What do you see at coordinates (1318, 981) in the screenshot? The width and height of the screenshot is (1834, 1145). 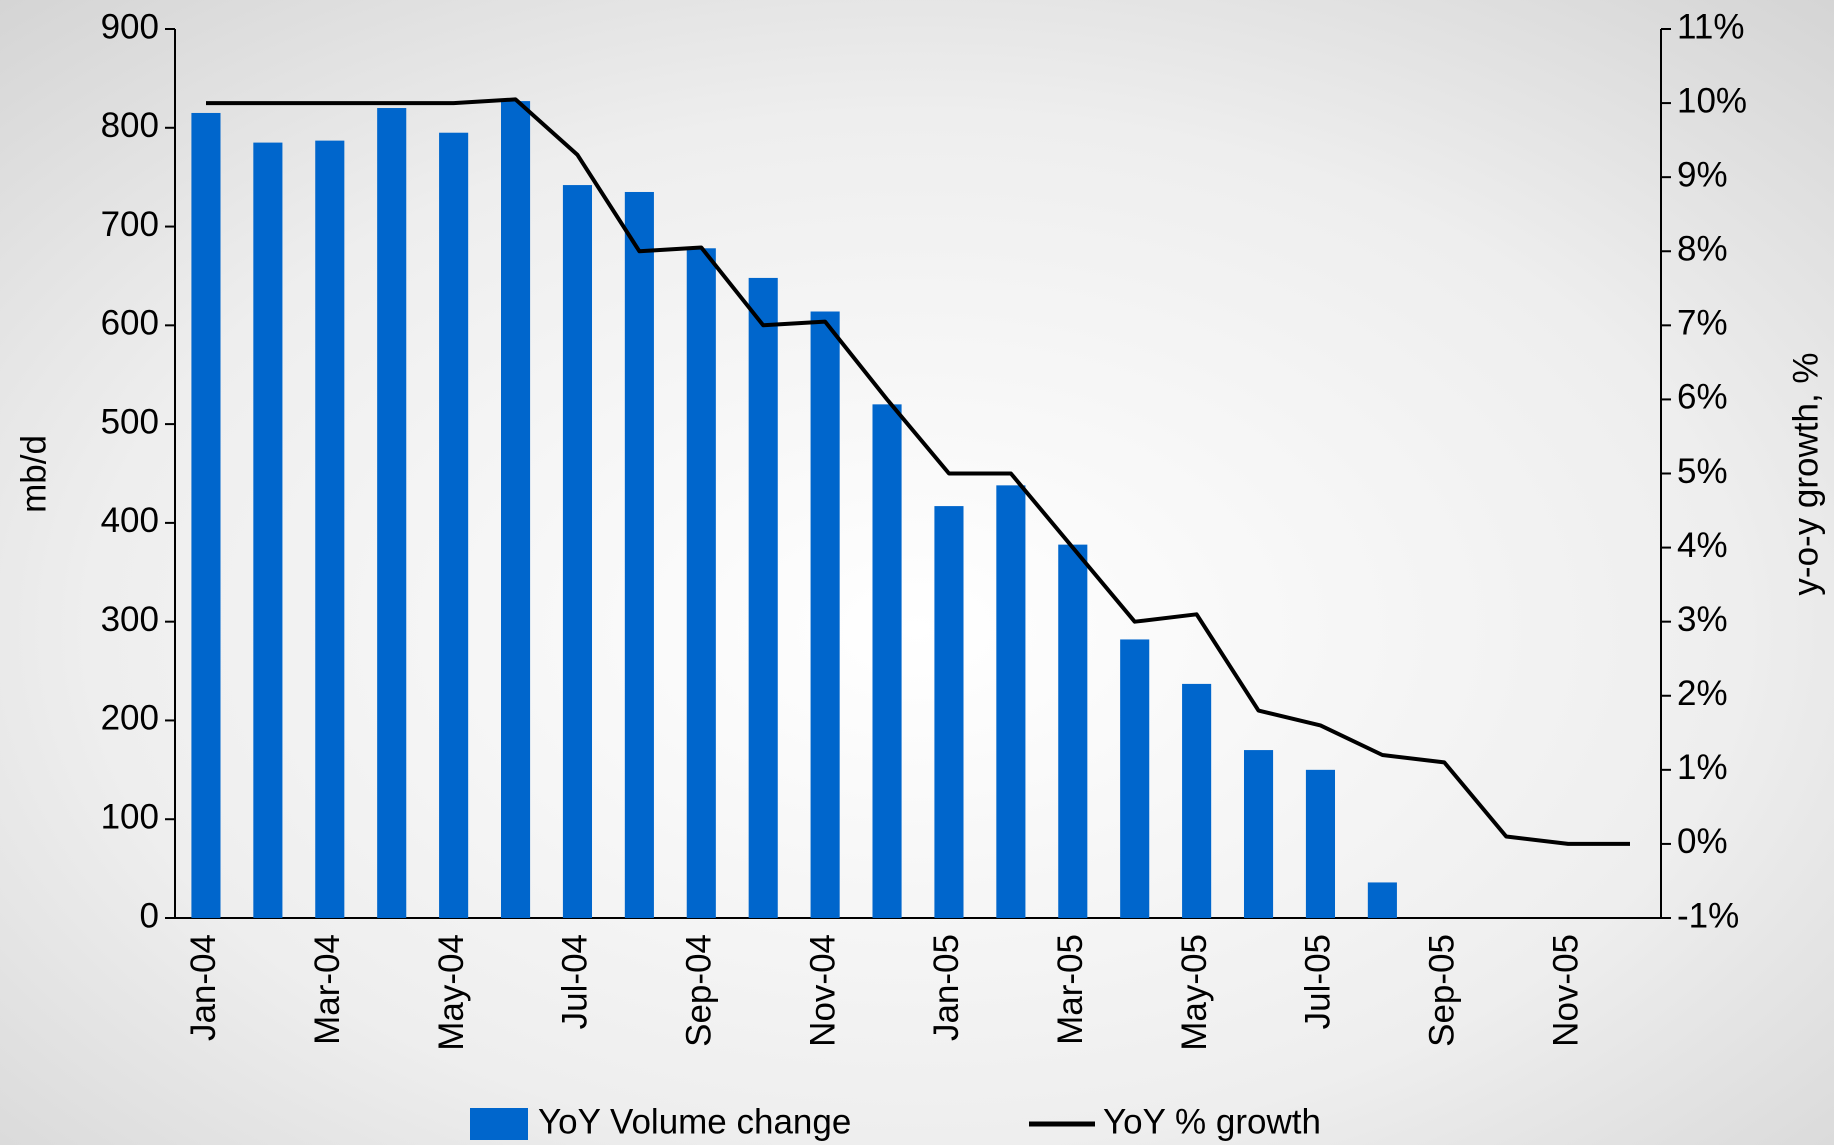 I see `x-tick-label: Jul-05` at bounding box center [1318, 981].